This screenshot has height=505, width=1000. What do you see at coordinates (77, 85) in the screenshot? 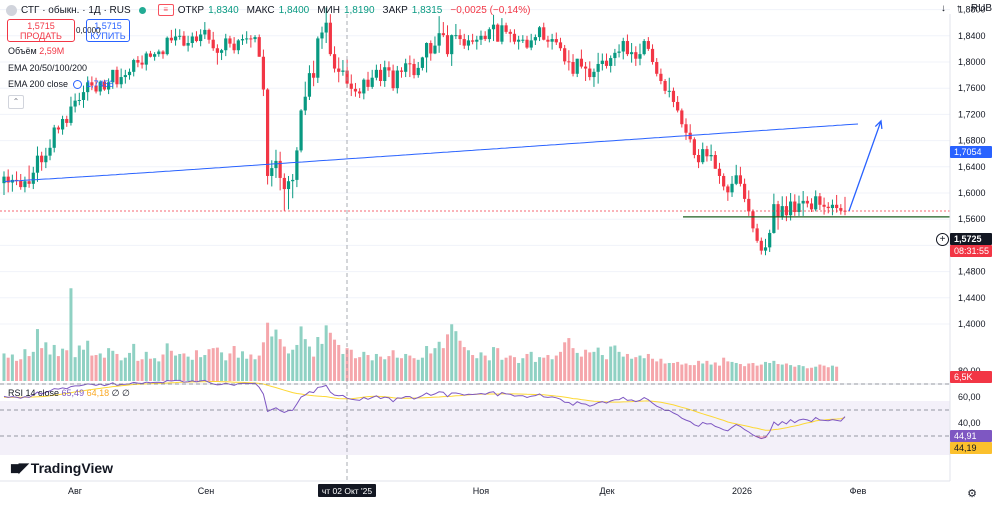
I see `ema-settings-icon` at bounding box center [77, 85].